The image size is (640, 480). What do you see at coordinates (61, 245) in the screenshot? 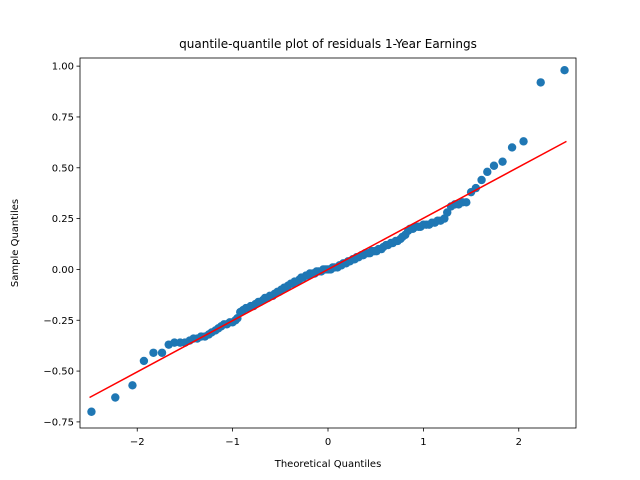
I see `y-axis-ticks: −0.75 −0.50 −0.25 0.00 0.25 0.50 0.75 1.00` at bounding box center [61, 245].